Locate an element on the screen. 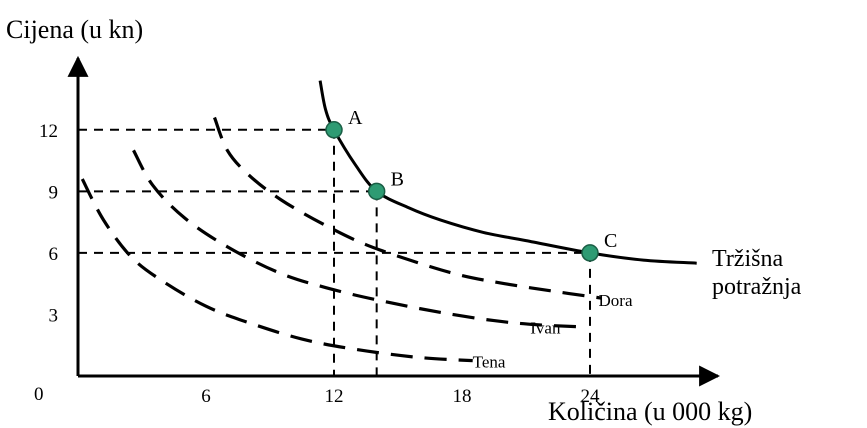  point-label-a: A is located at coordinates (355, 118).